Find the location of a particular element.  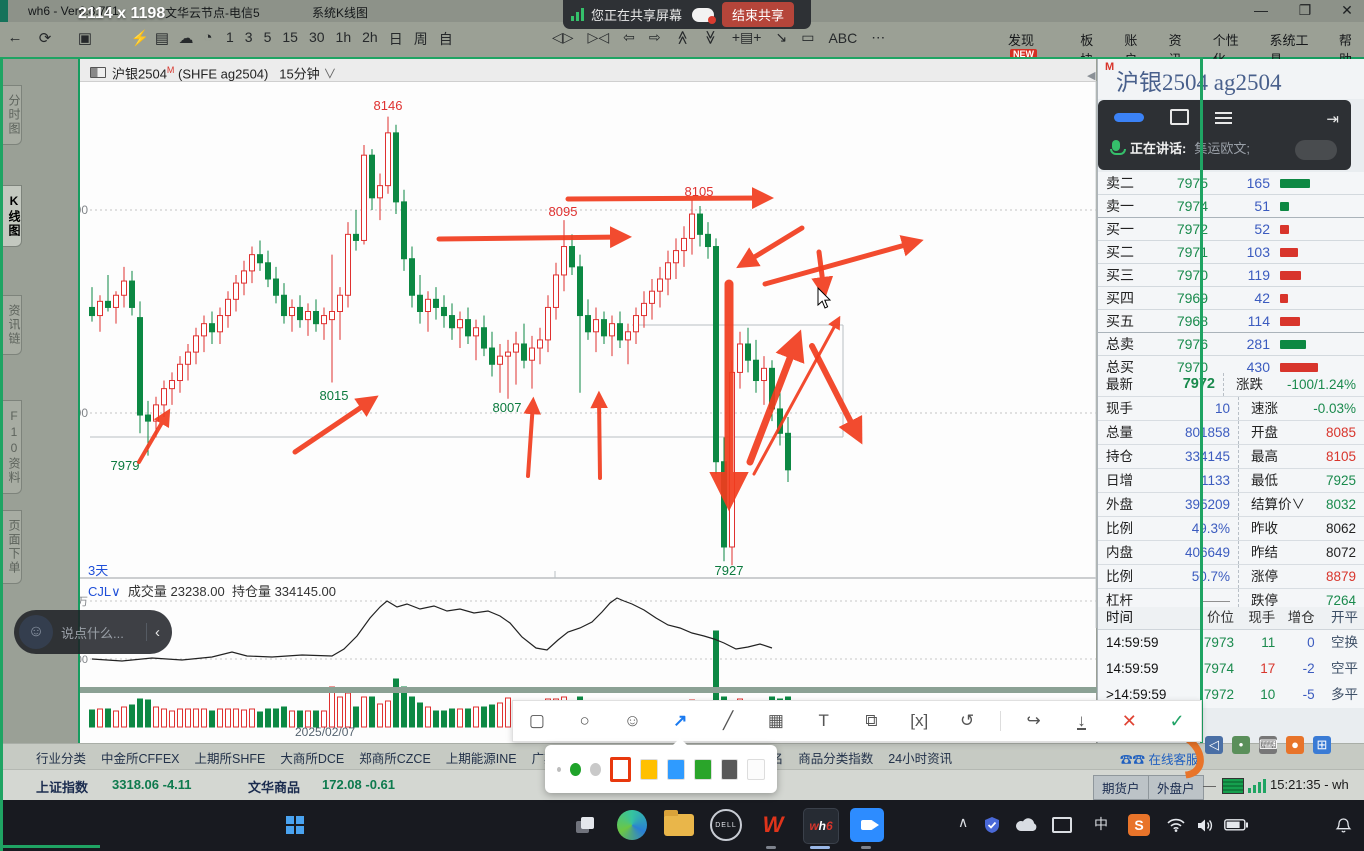

tray-chevron-icon: ∧ is located at coordinates (963, 822).